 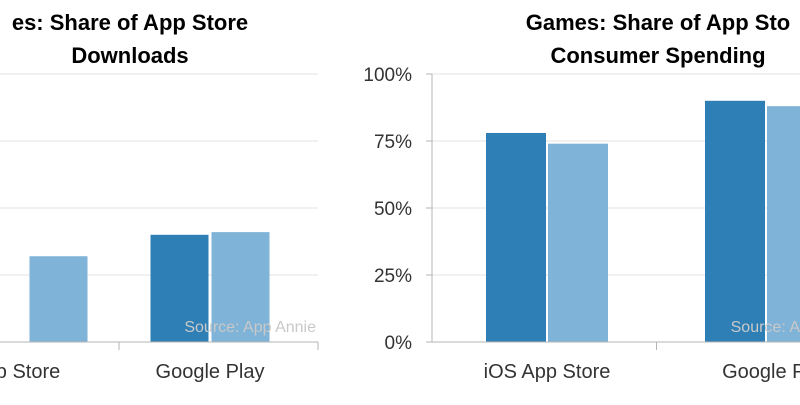 I want to click on y-tick-label: 75%, so click(x=393, y=142).